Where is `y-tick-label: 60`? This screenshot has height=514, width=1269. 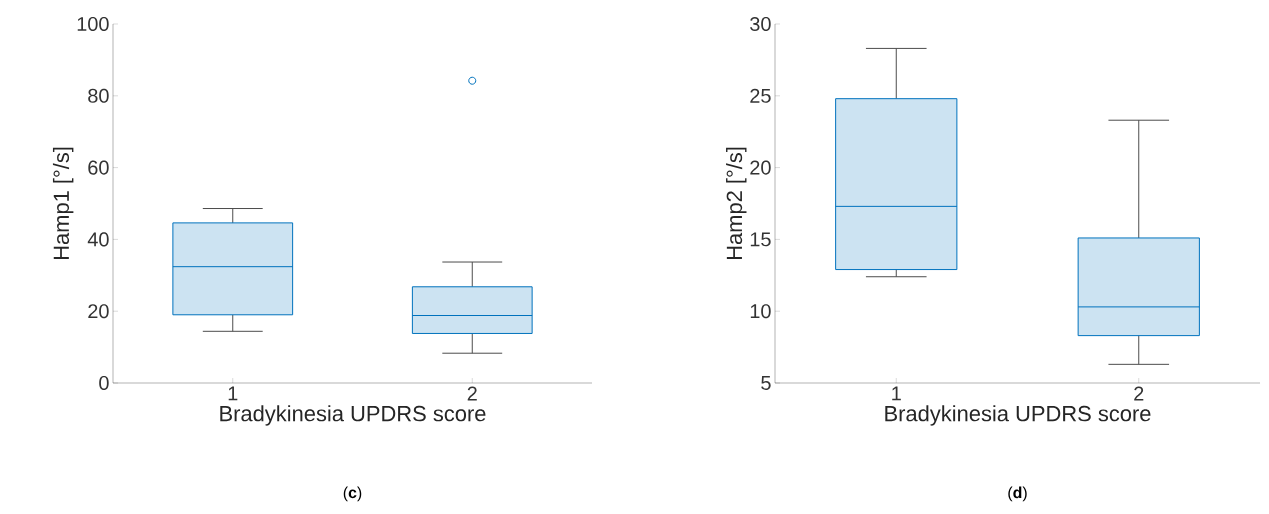 y-tick-label: 60 is located at coordinates (98, 167).